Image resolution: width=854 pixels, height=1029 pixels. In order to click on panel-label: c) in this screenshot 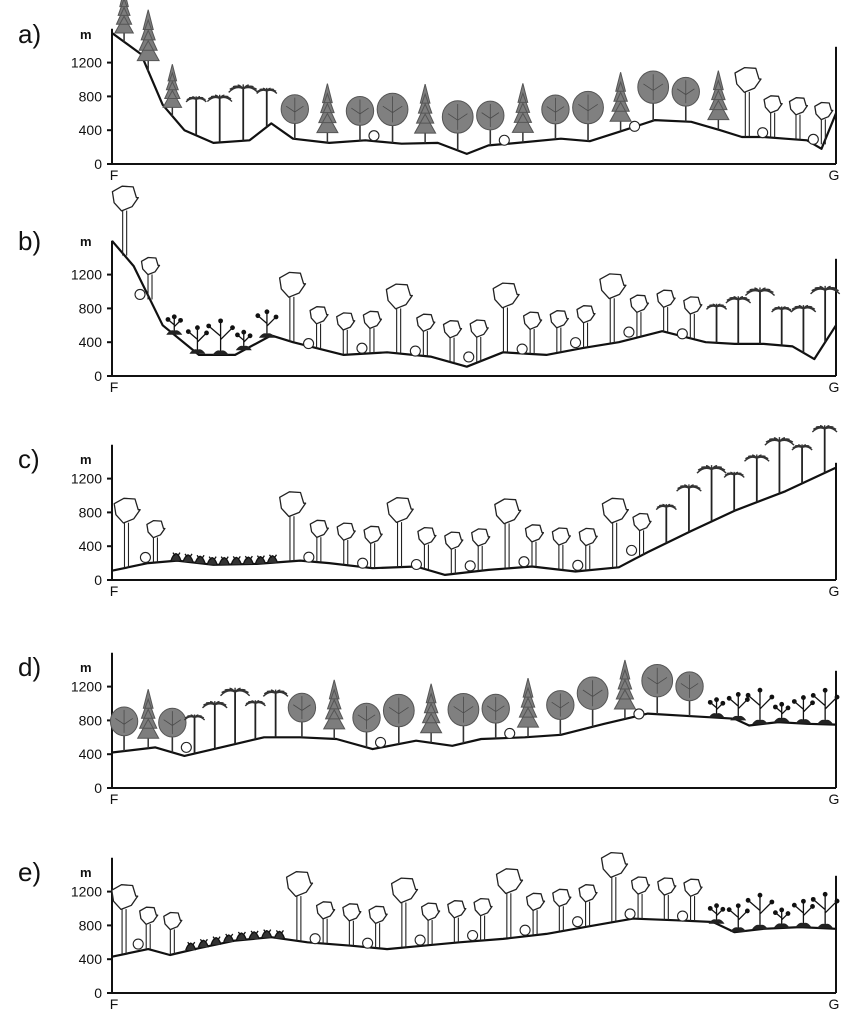, I will do `click(29, 459)`.